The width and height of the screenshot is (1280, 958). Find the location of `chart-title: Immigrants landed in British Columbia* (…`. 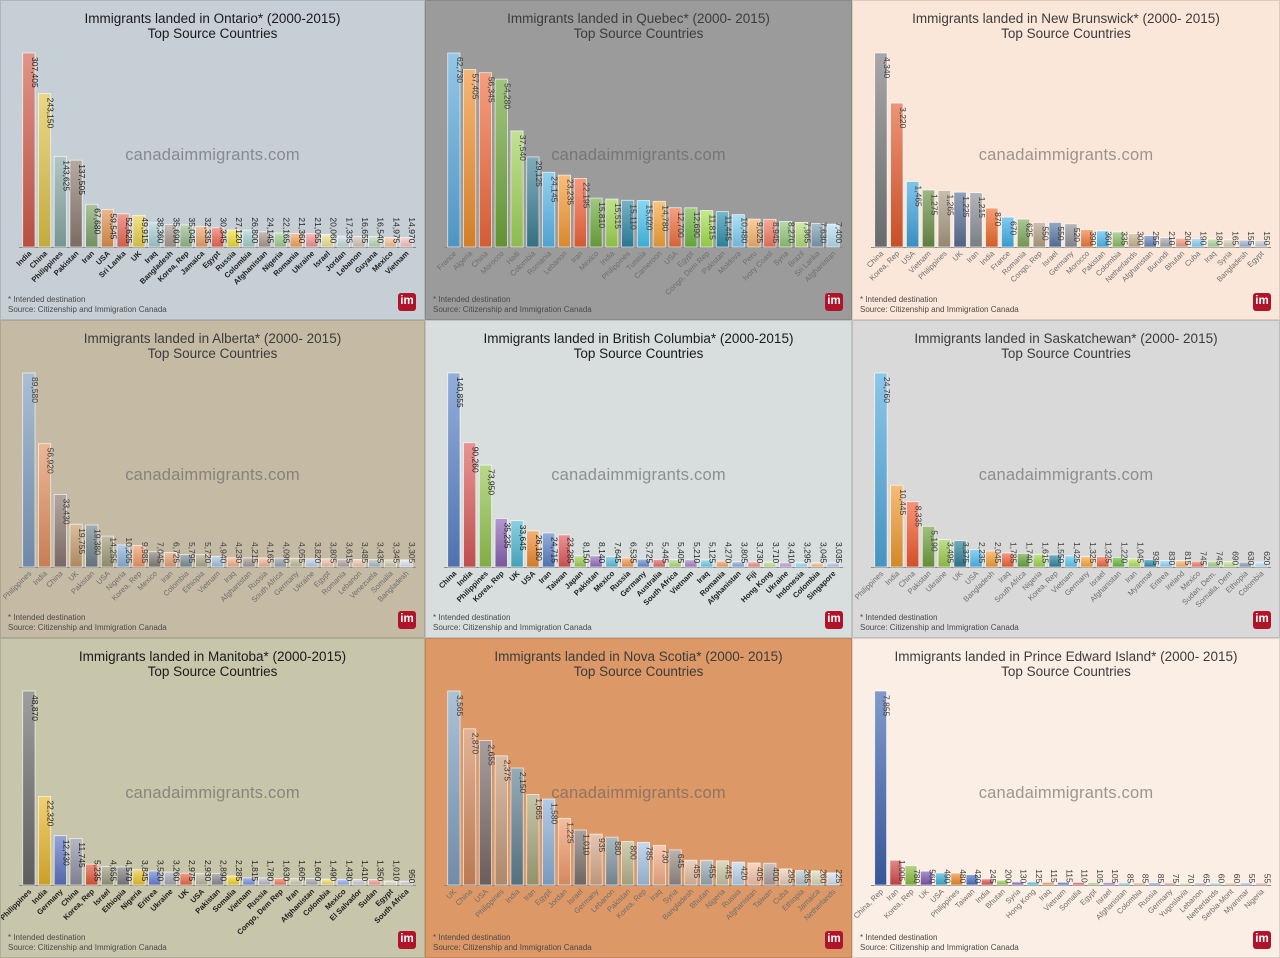

chart-title: Immigrants landed in British Columbia* (… is located at coordinates (638, 346).